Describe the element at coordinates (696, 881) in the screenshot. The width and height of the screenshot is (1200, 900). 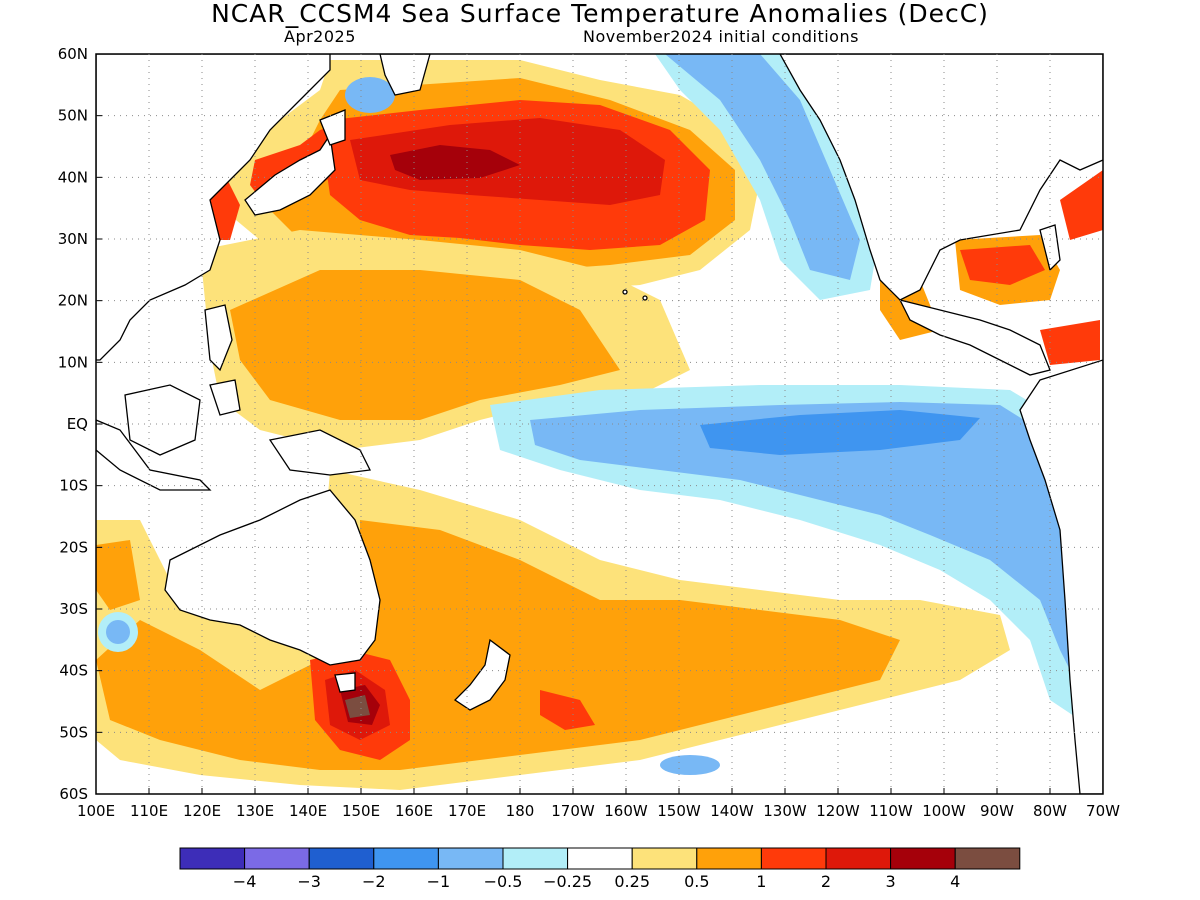
I see `colorbar-label: 0.5` at that location.